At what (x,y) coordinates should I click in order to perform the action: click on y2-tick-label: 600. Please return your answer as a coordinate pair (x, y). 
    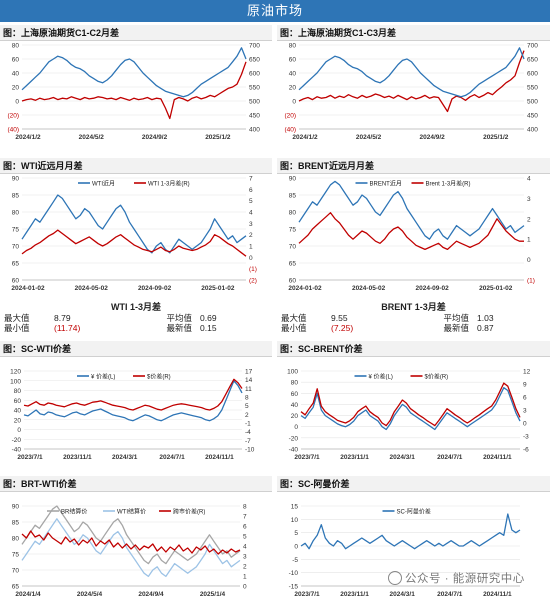
    Looking at the image, I should click on (254, 74).